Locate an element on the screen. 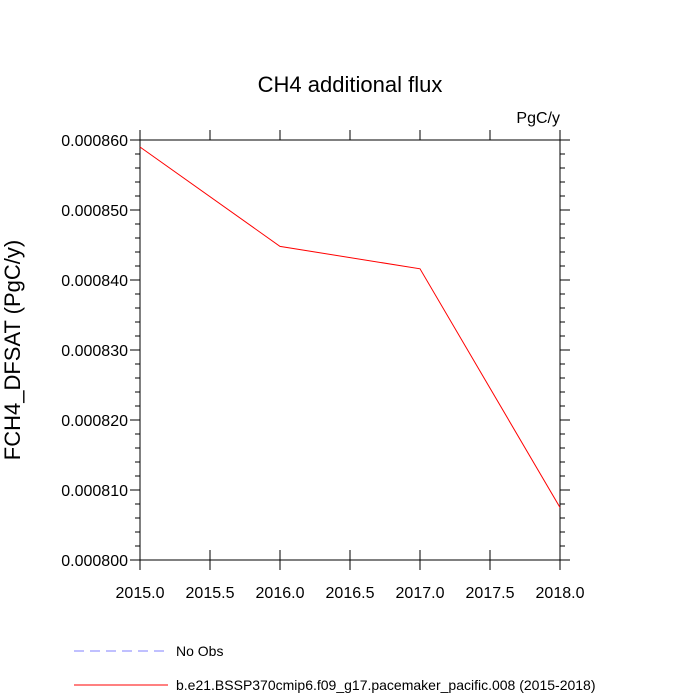 This screenshot has width=700, height=700. y-tick-label: 0.000830 is located at coordinates (94, 351).